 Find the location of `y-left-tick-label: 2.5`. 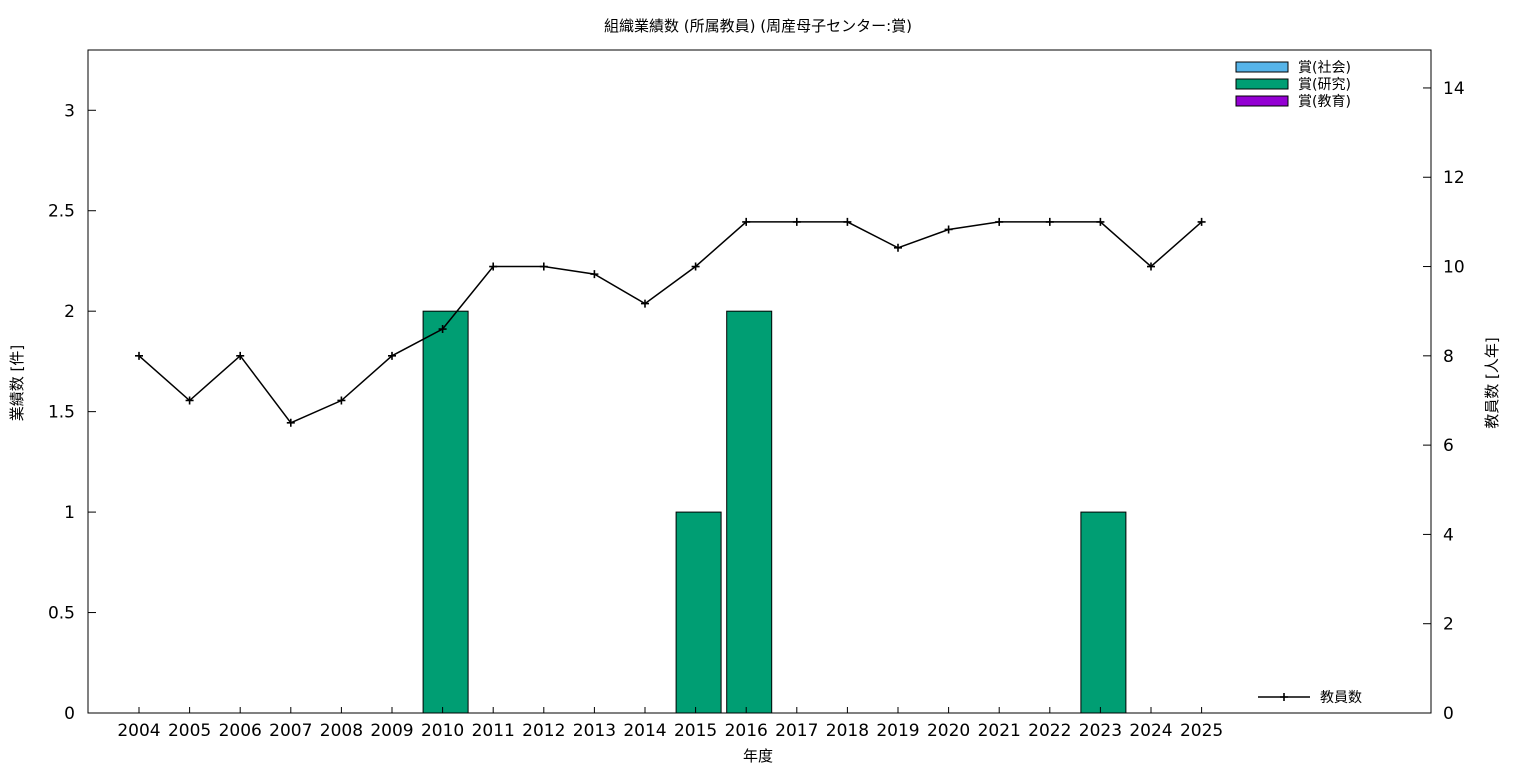

y-left-tick-label: 2.5 is located at coordinates (61, 212).